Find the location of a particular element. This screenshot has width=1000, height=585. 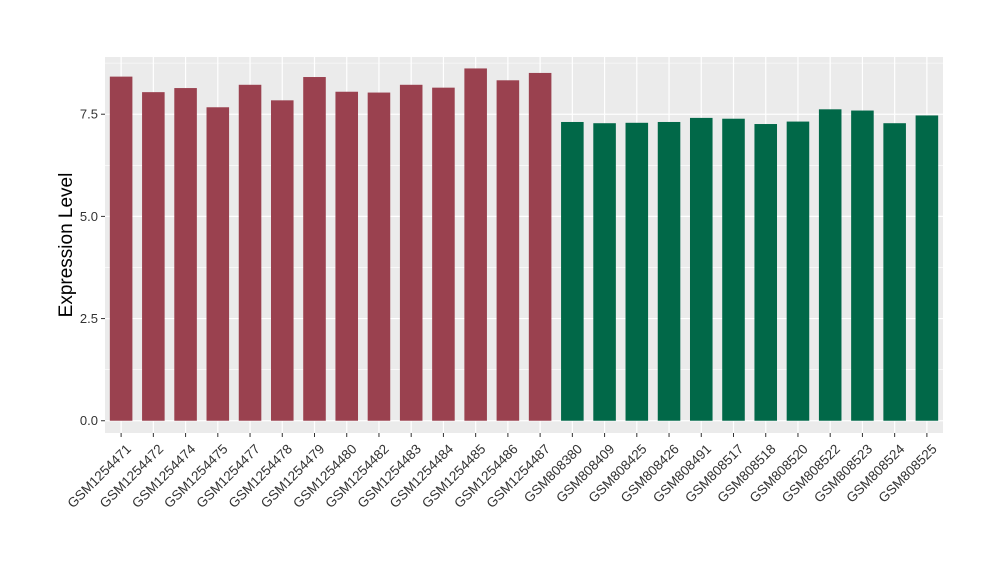

bar-GSM808524 is located at coordinates (894, 272).